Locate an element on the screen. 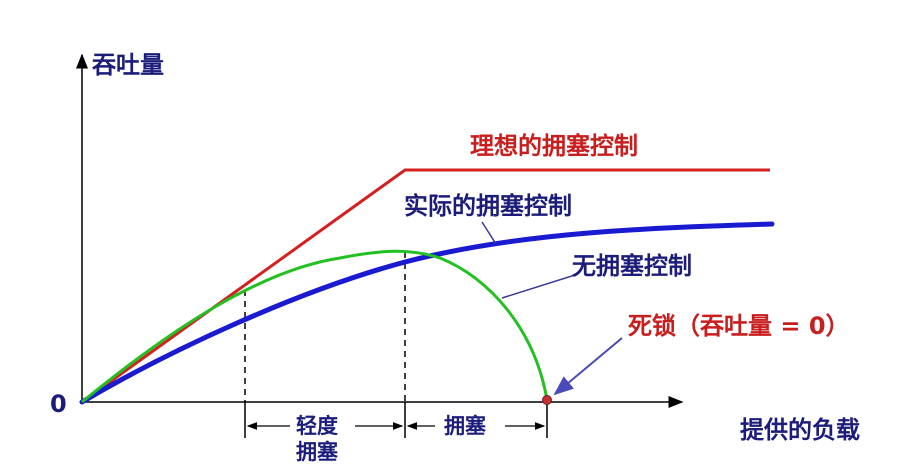 The image size is (914, 467). congestion-label: 拥塞 is located at coordinates (465, 426).